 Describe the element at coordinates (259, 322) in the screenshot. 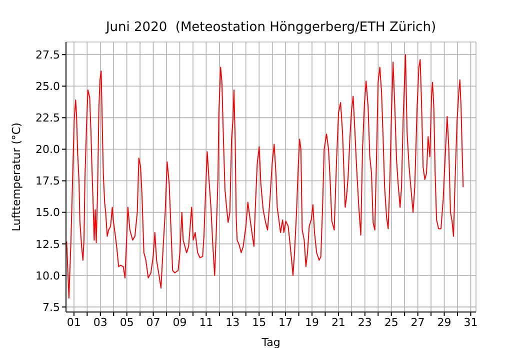

I see `x-tick-label: 15` at that location.